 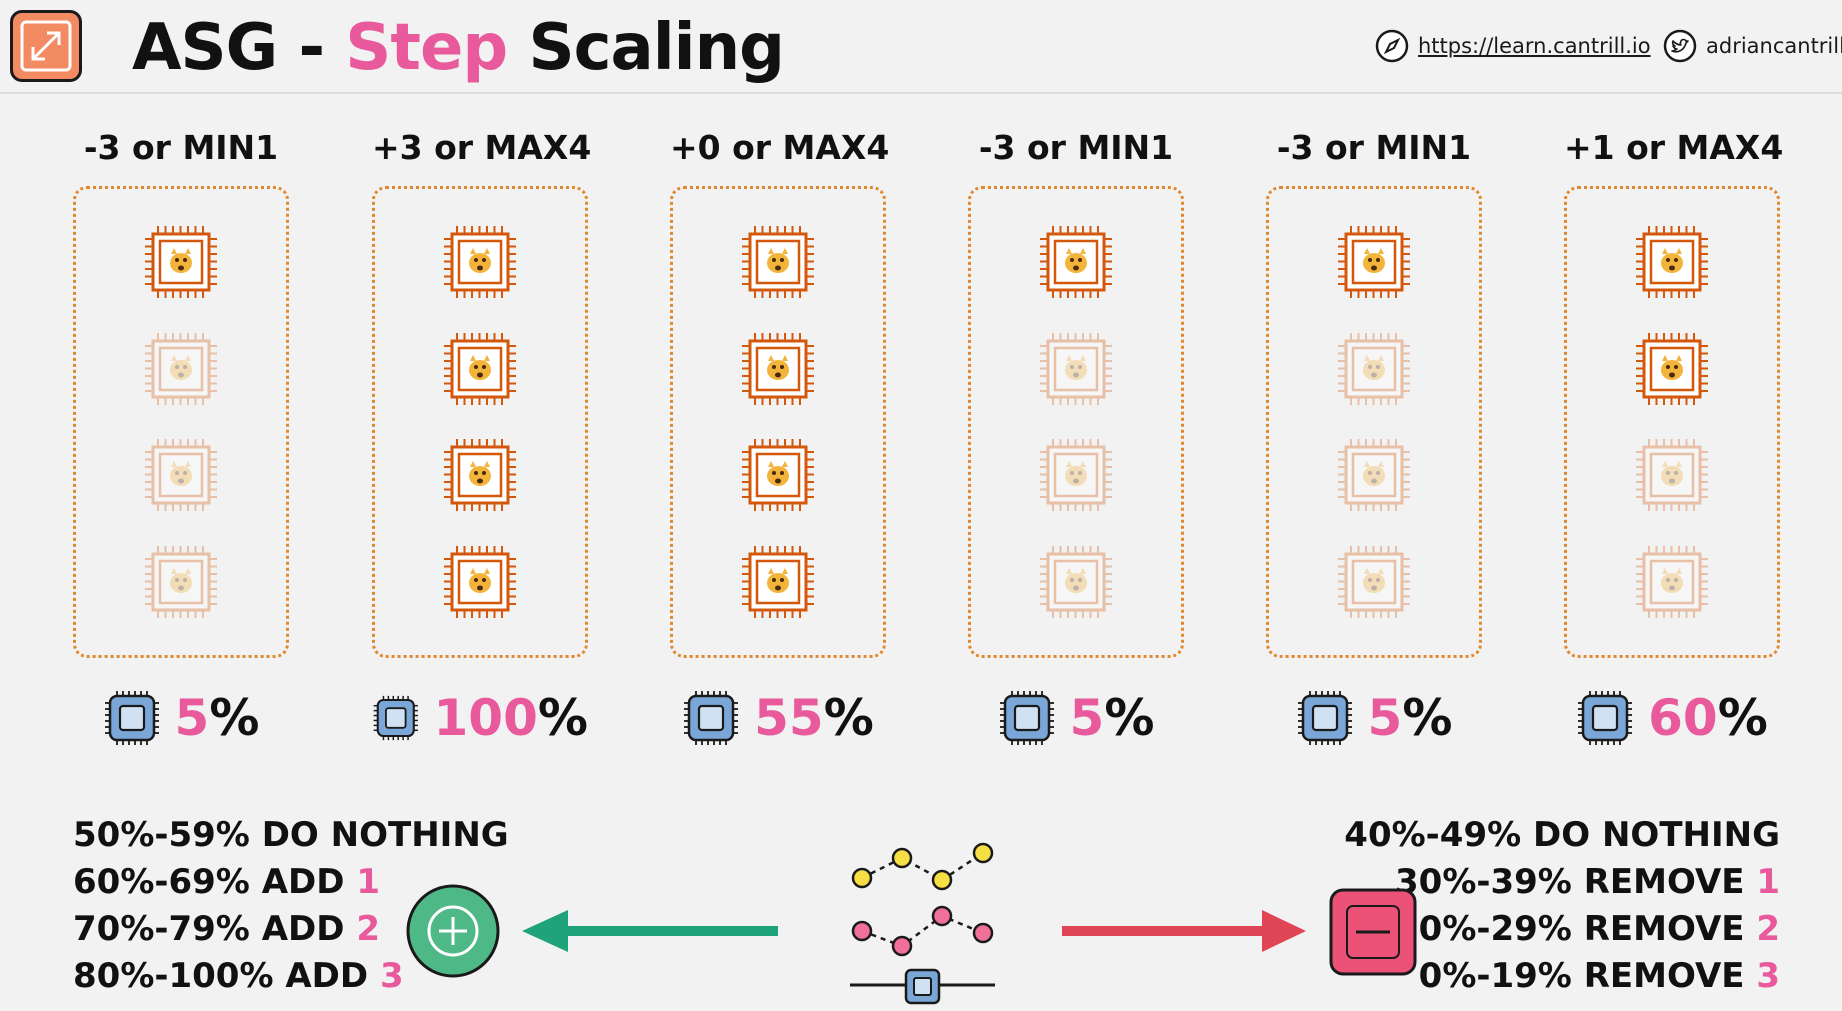 I want to click on scale-out-rule: 80%-100% ADD 3, so click(x=238, y=976).